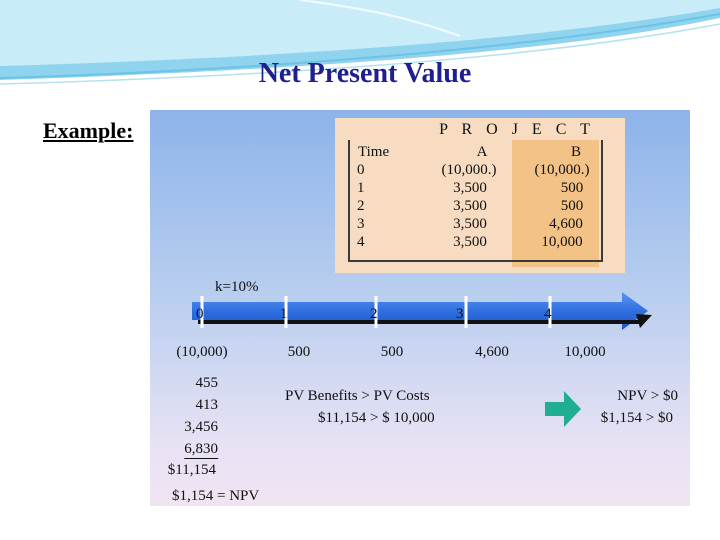  What do you see at coordinates (361, 170) in the screenshot?
I see `time-cell: 0` at bounding box center [361, 170].